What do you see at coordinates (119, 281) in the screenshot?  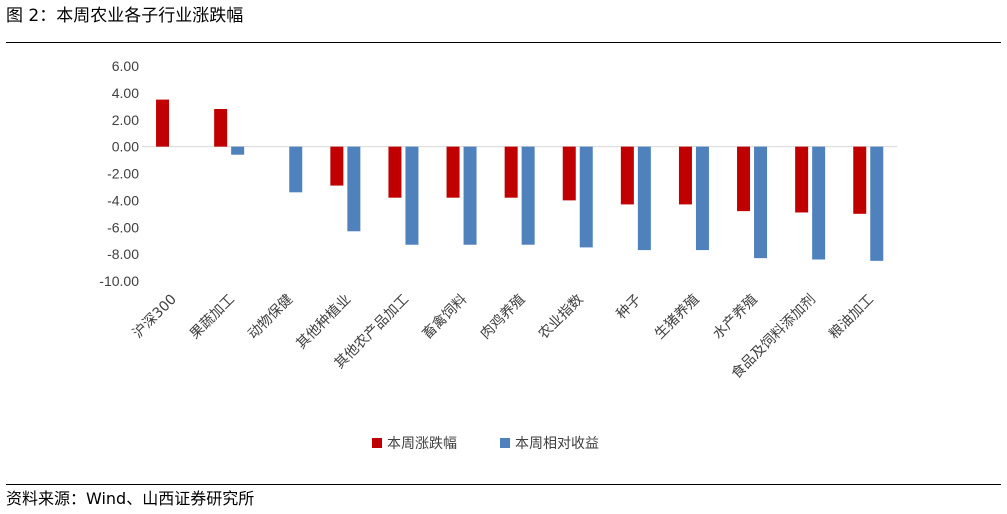 I see `y-tick-label: -10.00` at bounding box center [119, 281].